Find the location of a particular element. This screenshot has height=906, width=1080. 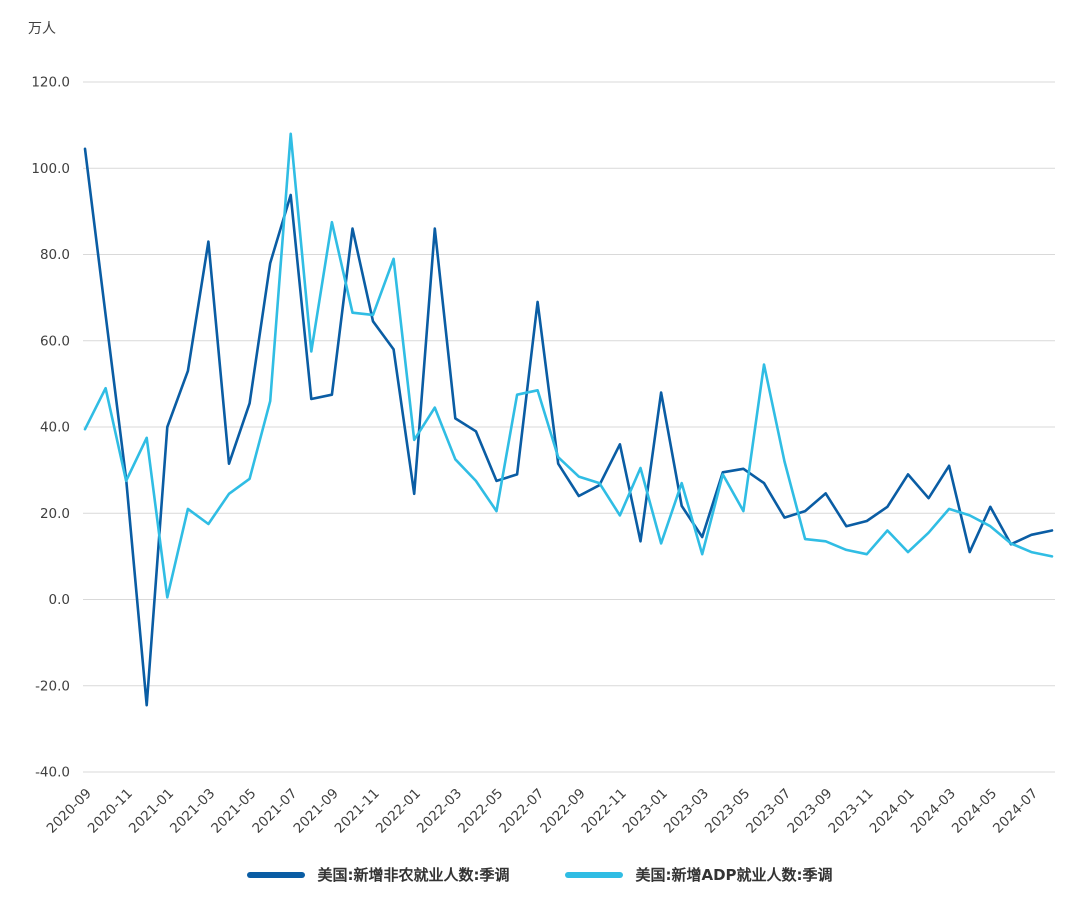

y-tick-label: 20.0 is located at coordinates (55, 514).